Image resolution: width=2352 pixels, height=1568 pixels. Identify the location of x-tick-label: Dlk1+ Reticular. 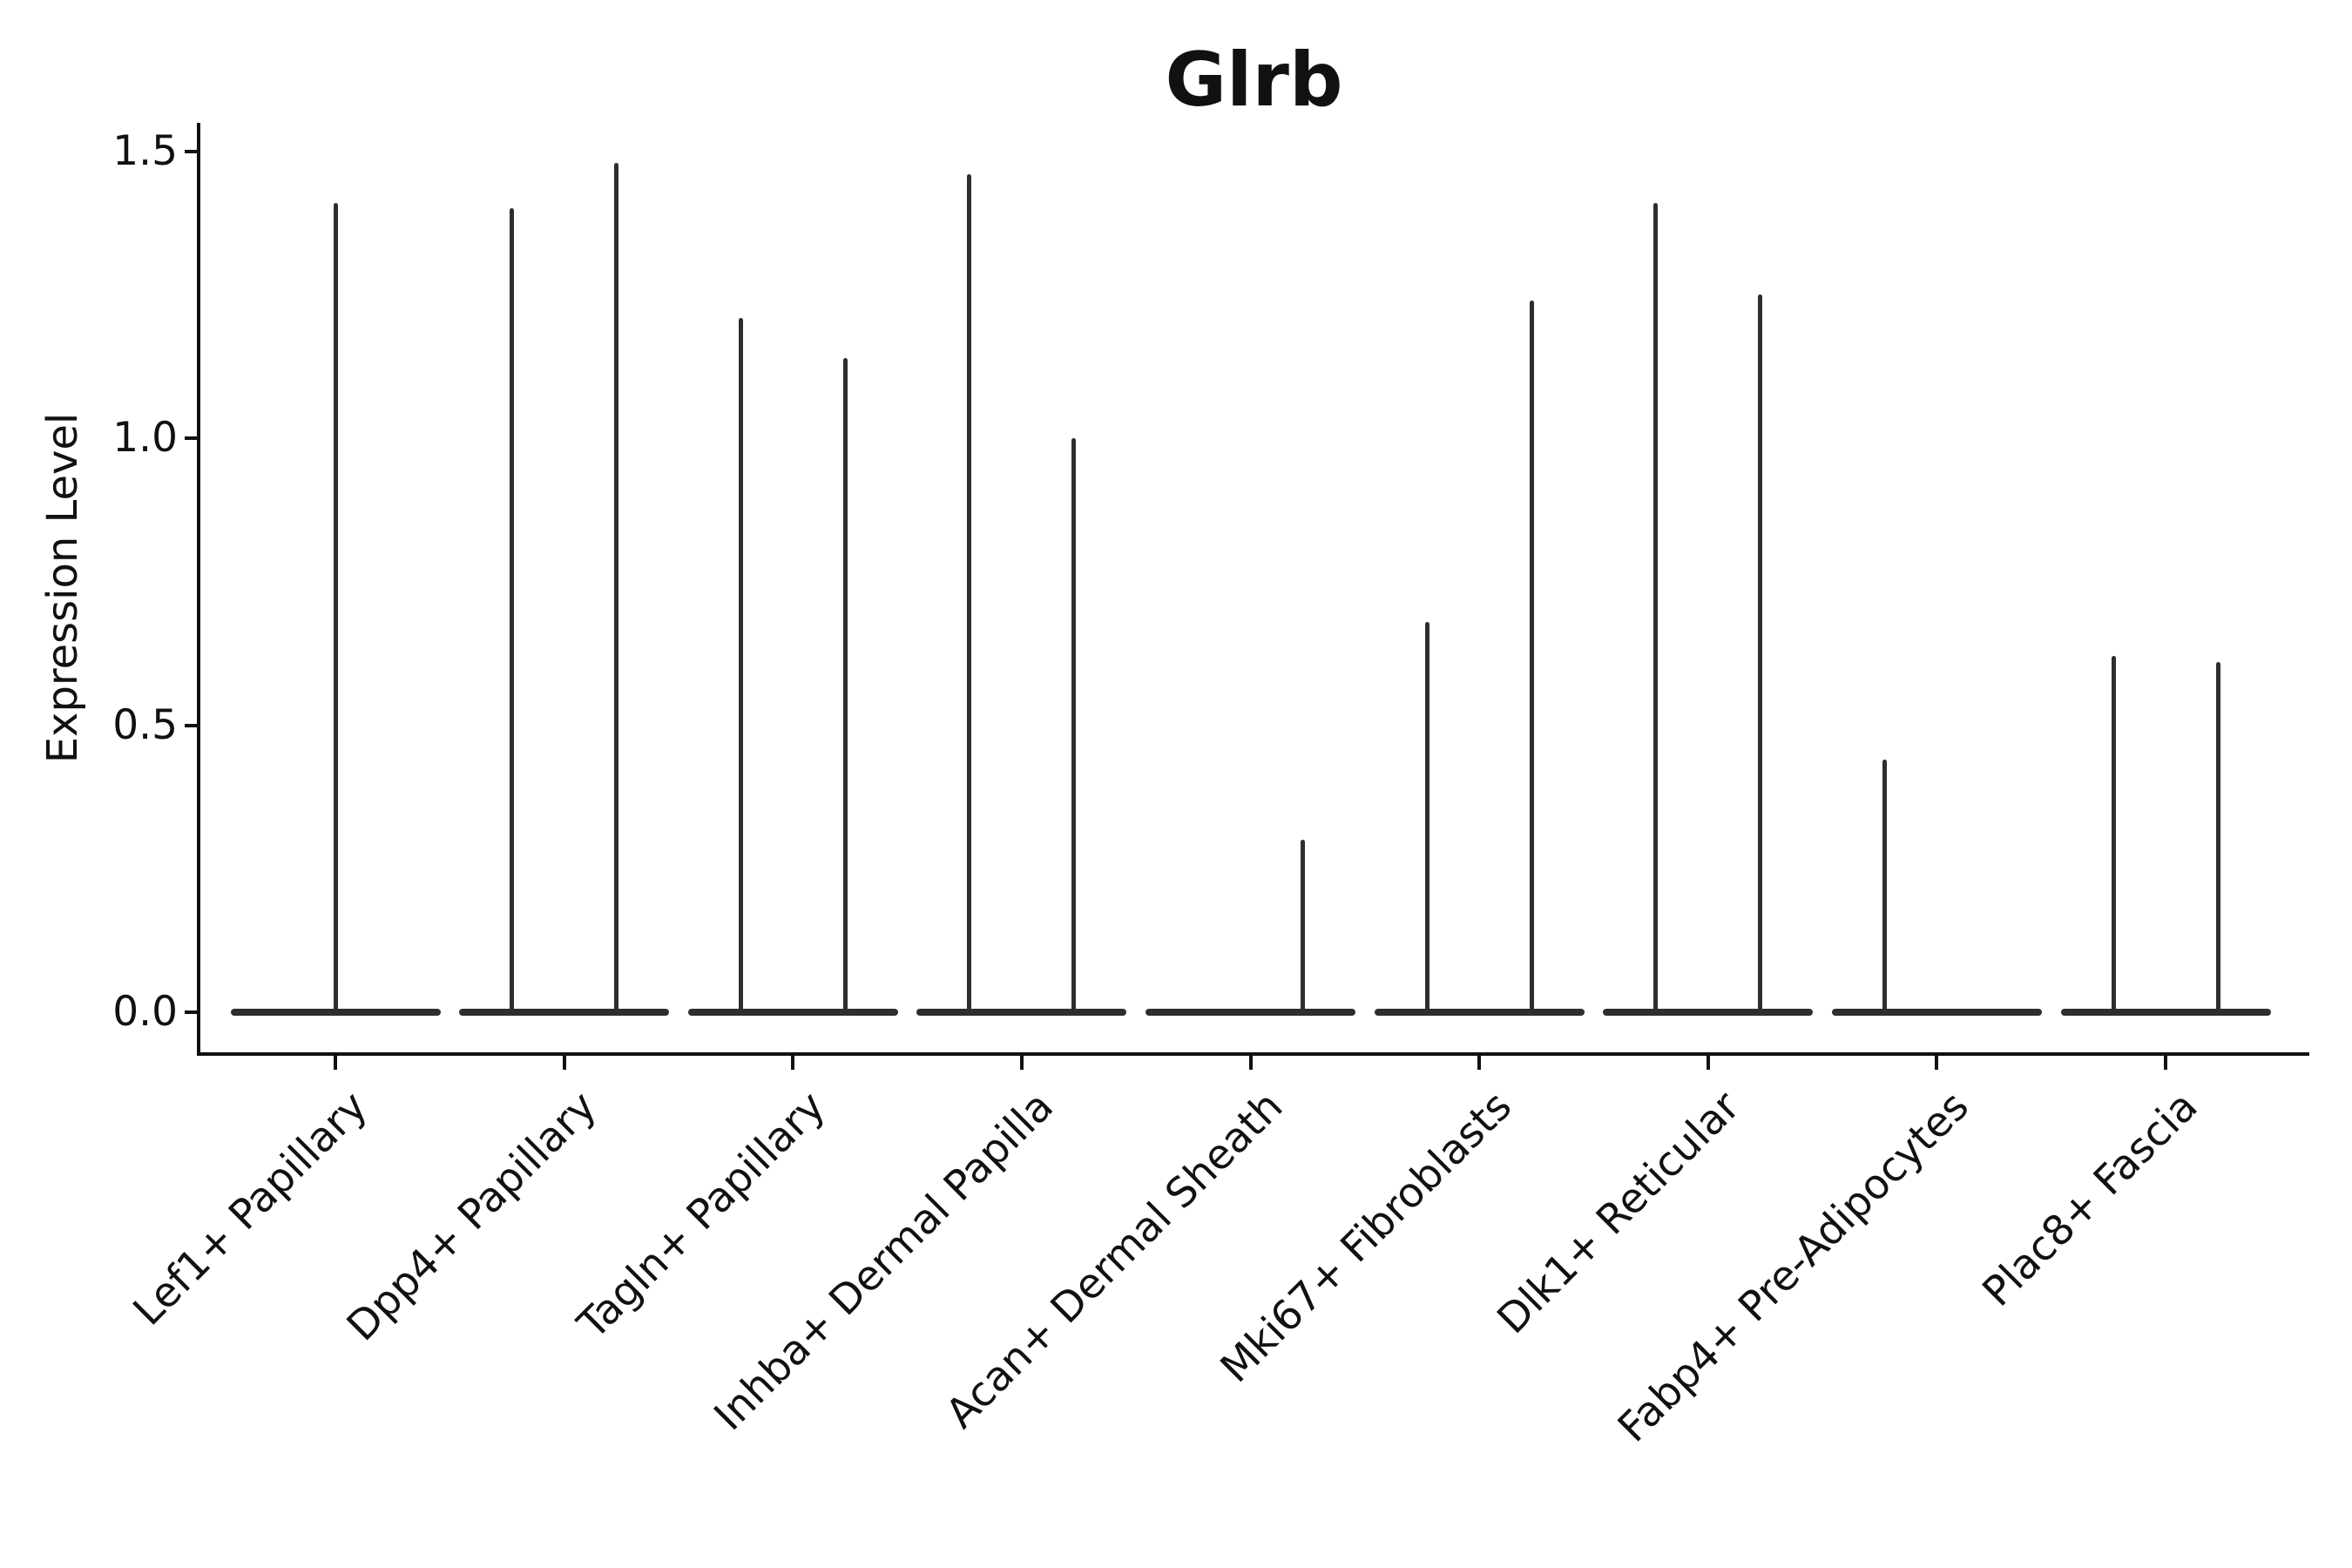
(1619, 1213).